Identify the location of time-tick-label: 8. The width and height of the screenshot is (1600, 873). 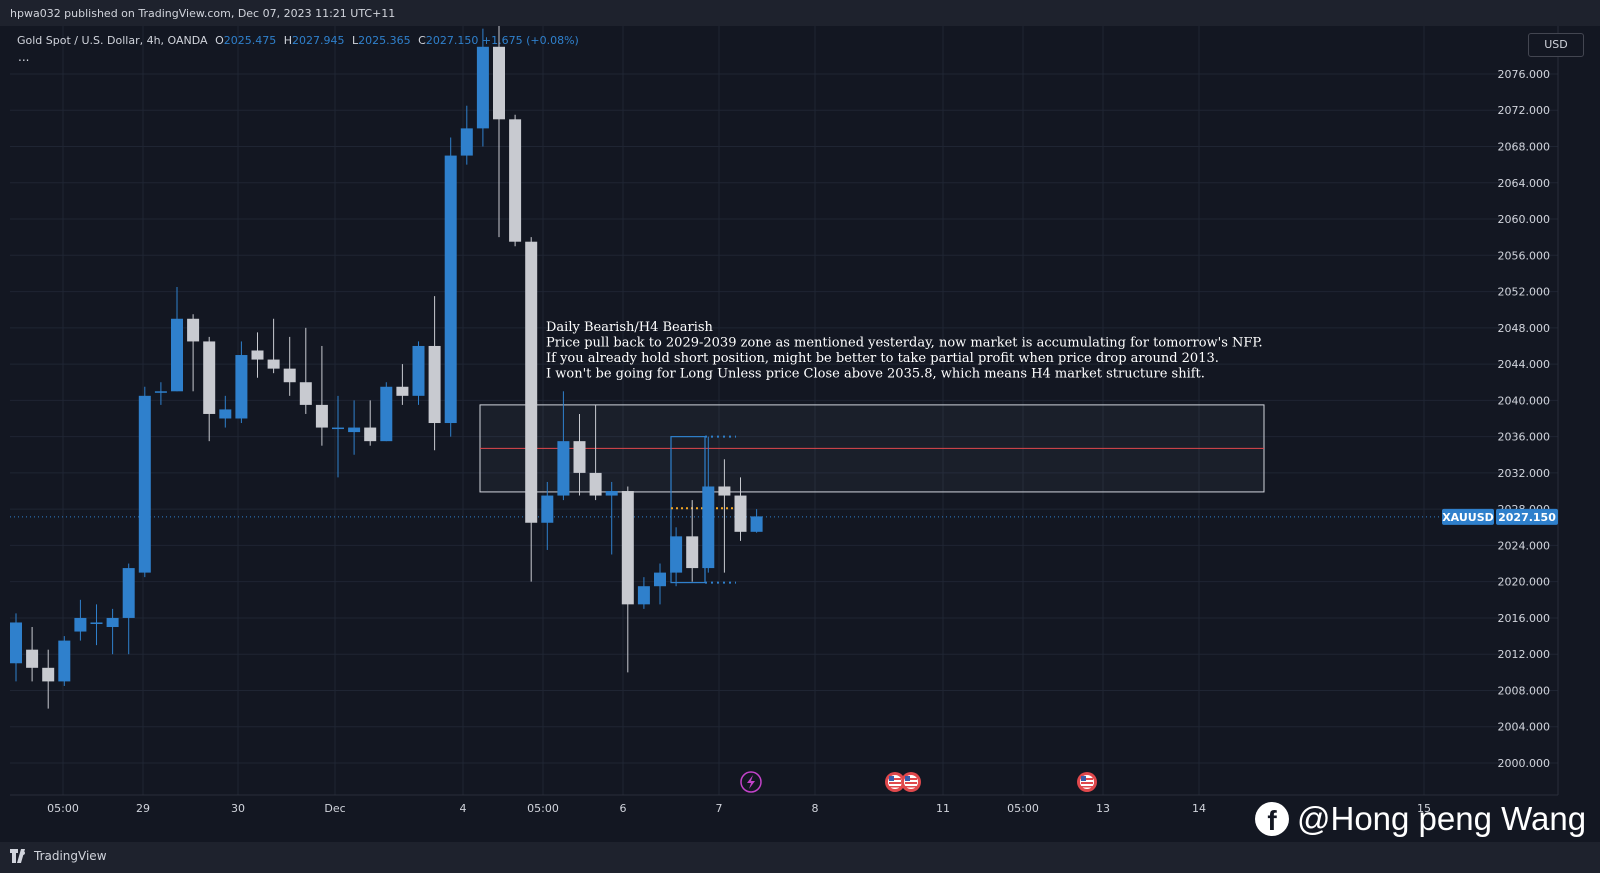
(815, 808).